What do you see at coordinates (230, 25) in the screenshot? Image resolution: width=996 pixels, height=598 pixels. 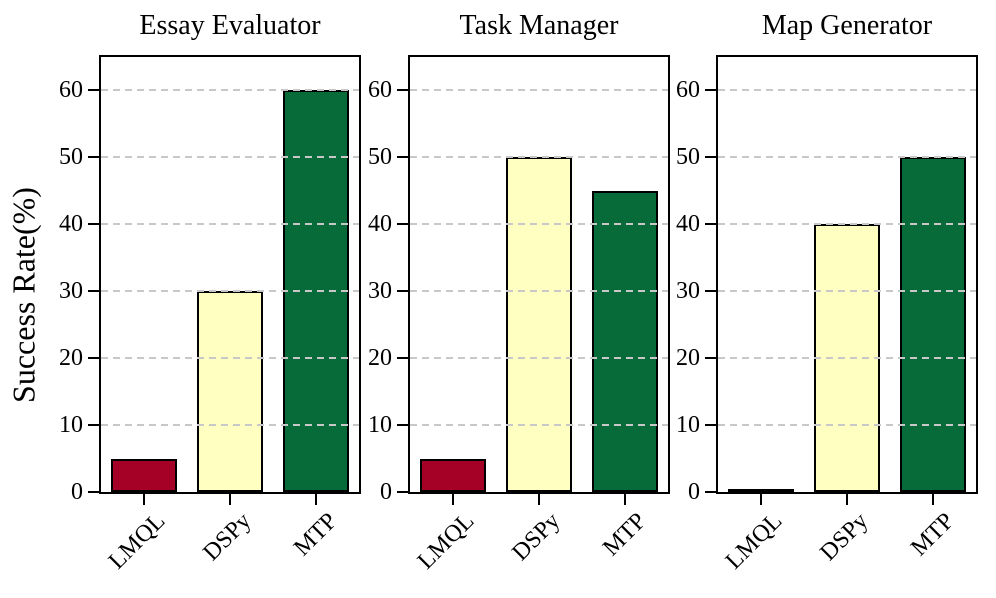 I see `subplot-title-essay-evaluator: Essay Evaluator` at bounding box center [230, 25].